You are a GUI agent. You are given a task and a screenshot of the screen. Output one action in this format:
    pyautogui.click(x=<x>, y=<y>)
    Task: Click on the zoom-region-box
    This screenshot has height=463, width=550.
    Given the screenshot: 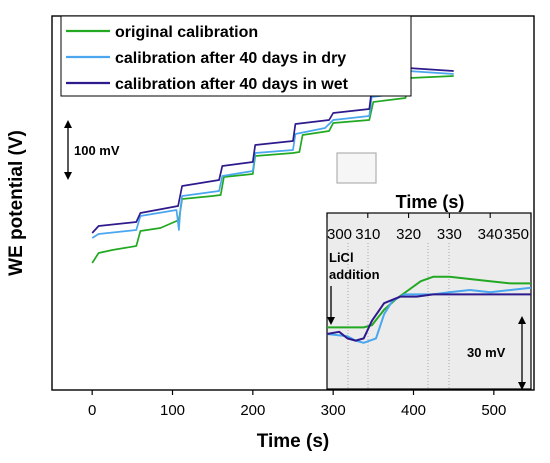 What is the action you would take?
    pyautogui.click(x=356, y=168)
    